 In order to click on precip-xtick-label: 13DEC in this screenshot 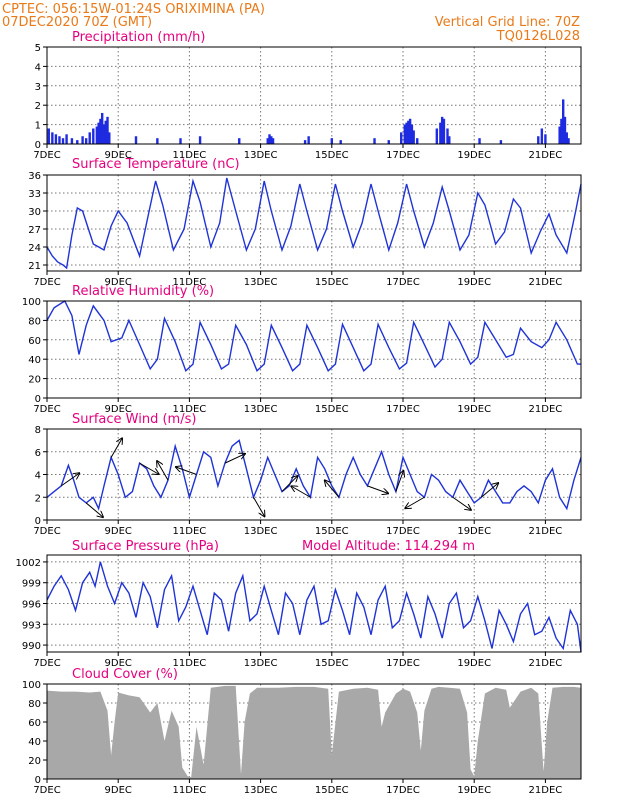, I will do `click(261, 155)`.